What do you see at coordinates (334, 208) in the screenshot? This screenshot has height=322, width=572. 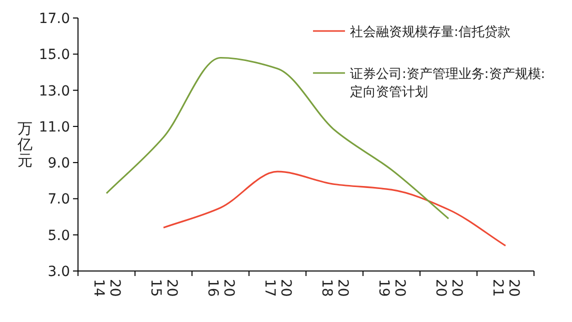 I see `line-series` at bounding box center [334, 208].